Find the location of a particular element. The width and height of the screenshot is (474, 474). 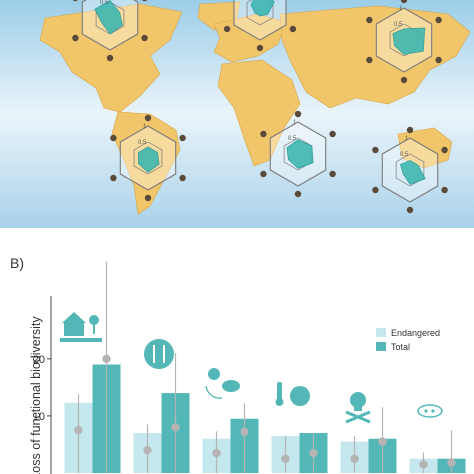

y-axis-ticks: 10 20 is located at coordinates (42, 388).